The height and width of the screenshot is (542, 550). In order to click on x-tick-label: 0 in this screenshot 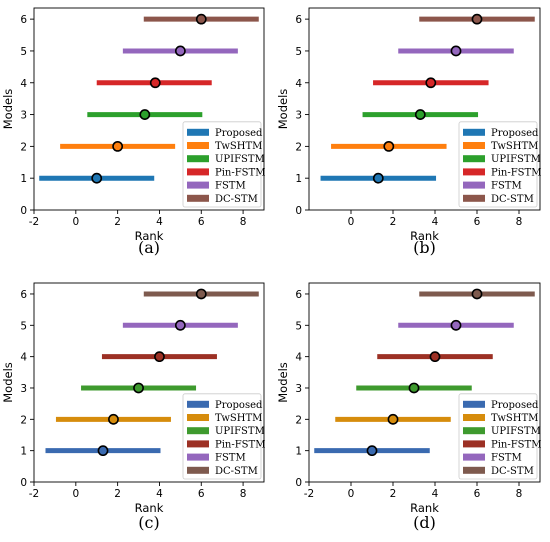, I will do `click(351, 494)`.